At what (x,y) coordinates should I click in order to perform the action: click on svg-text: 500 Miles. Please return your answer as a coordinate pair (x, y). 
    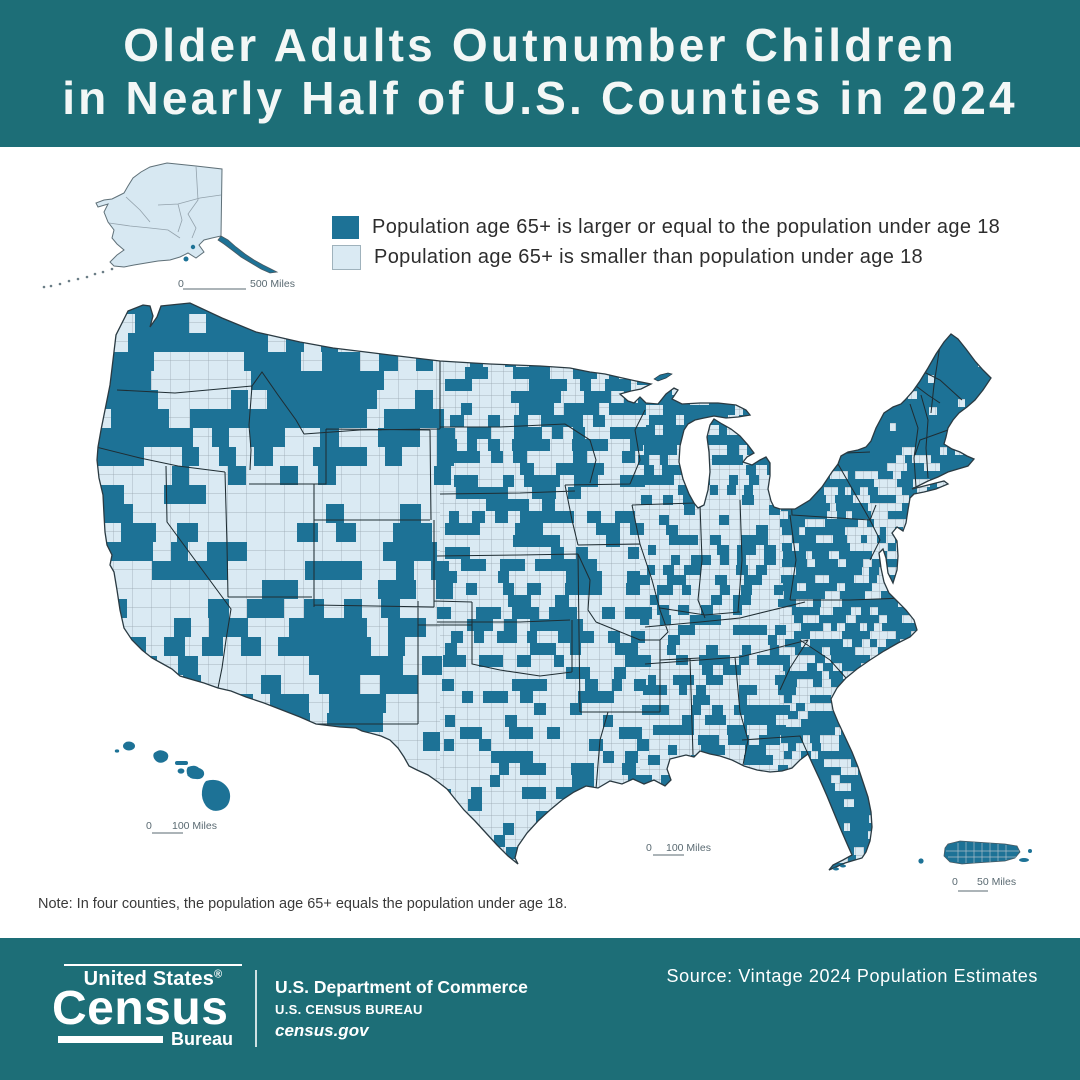
    Looking at the image, I should click on (272, 284).